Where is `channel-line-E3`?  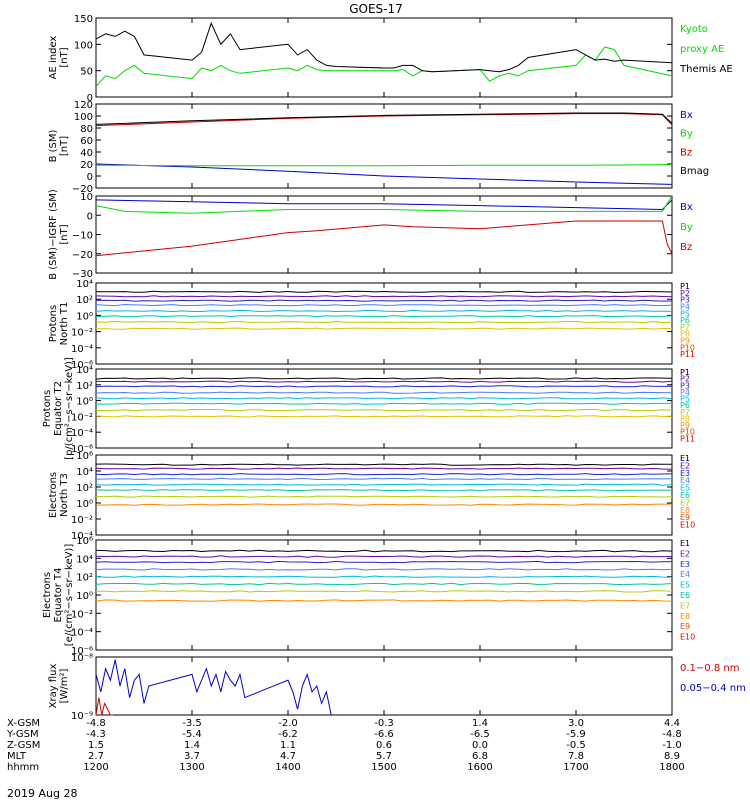 channel-line-E3 is located at coordinates (384, 562).